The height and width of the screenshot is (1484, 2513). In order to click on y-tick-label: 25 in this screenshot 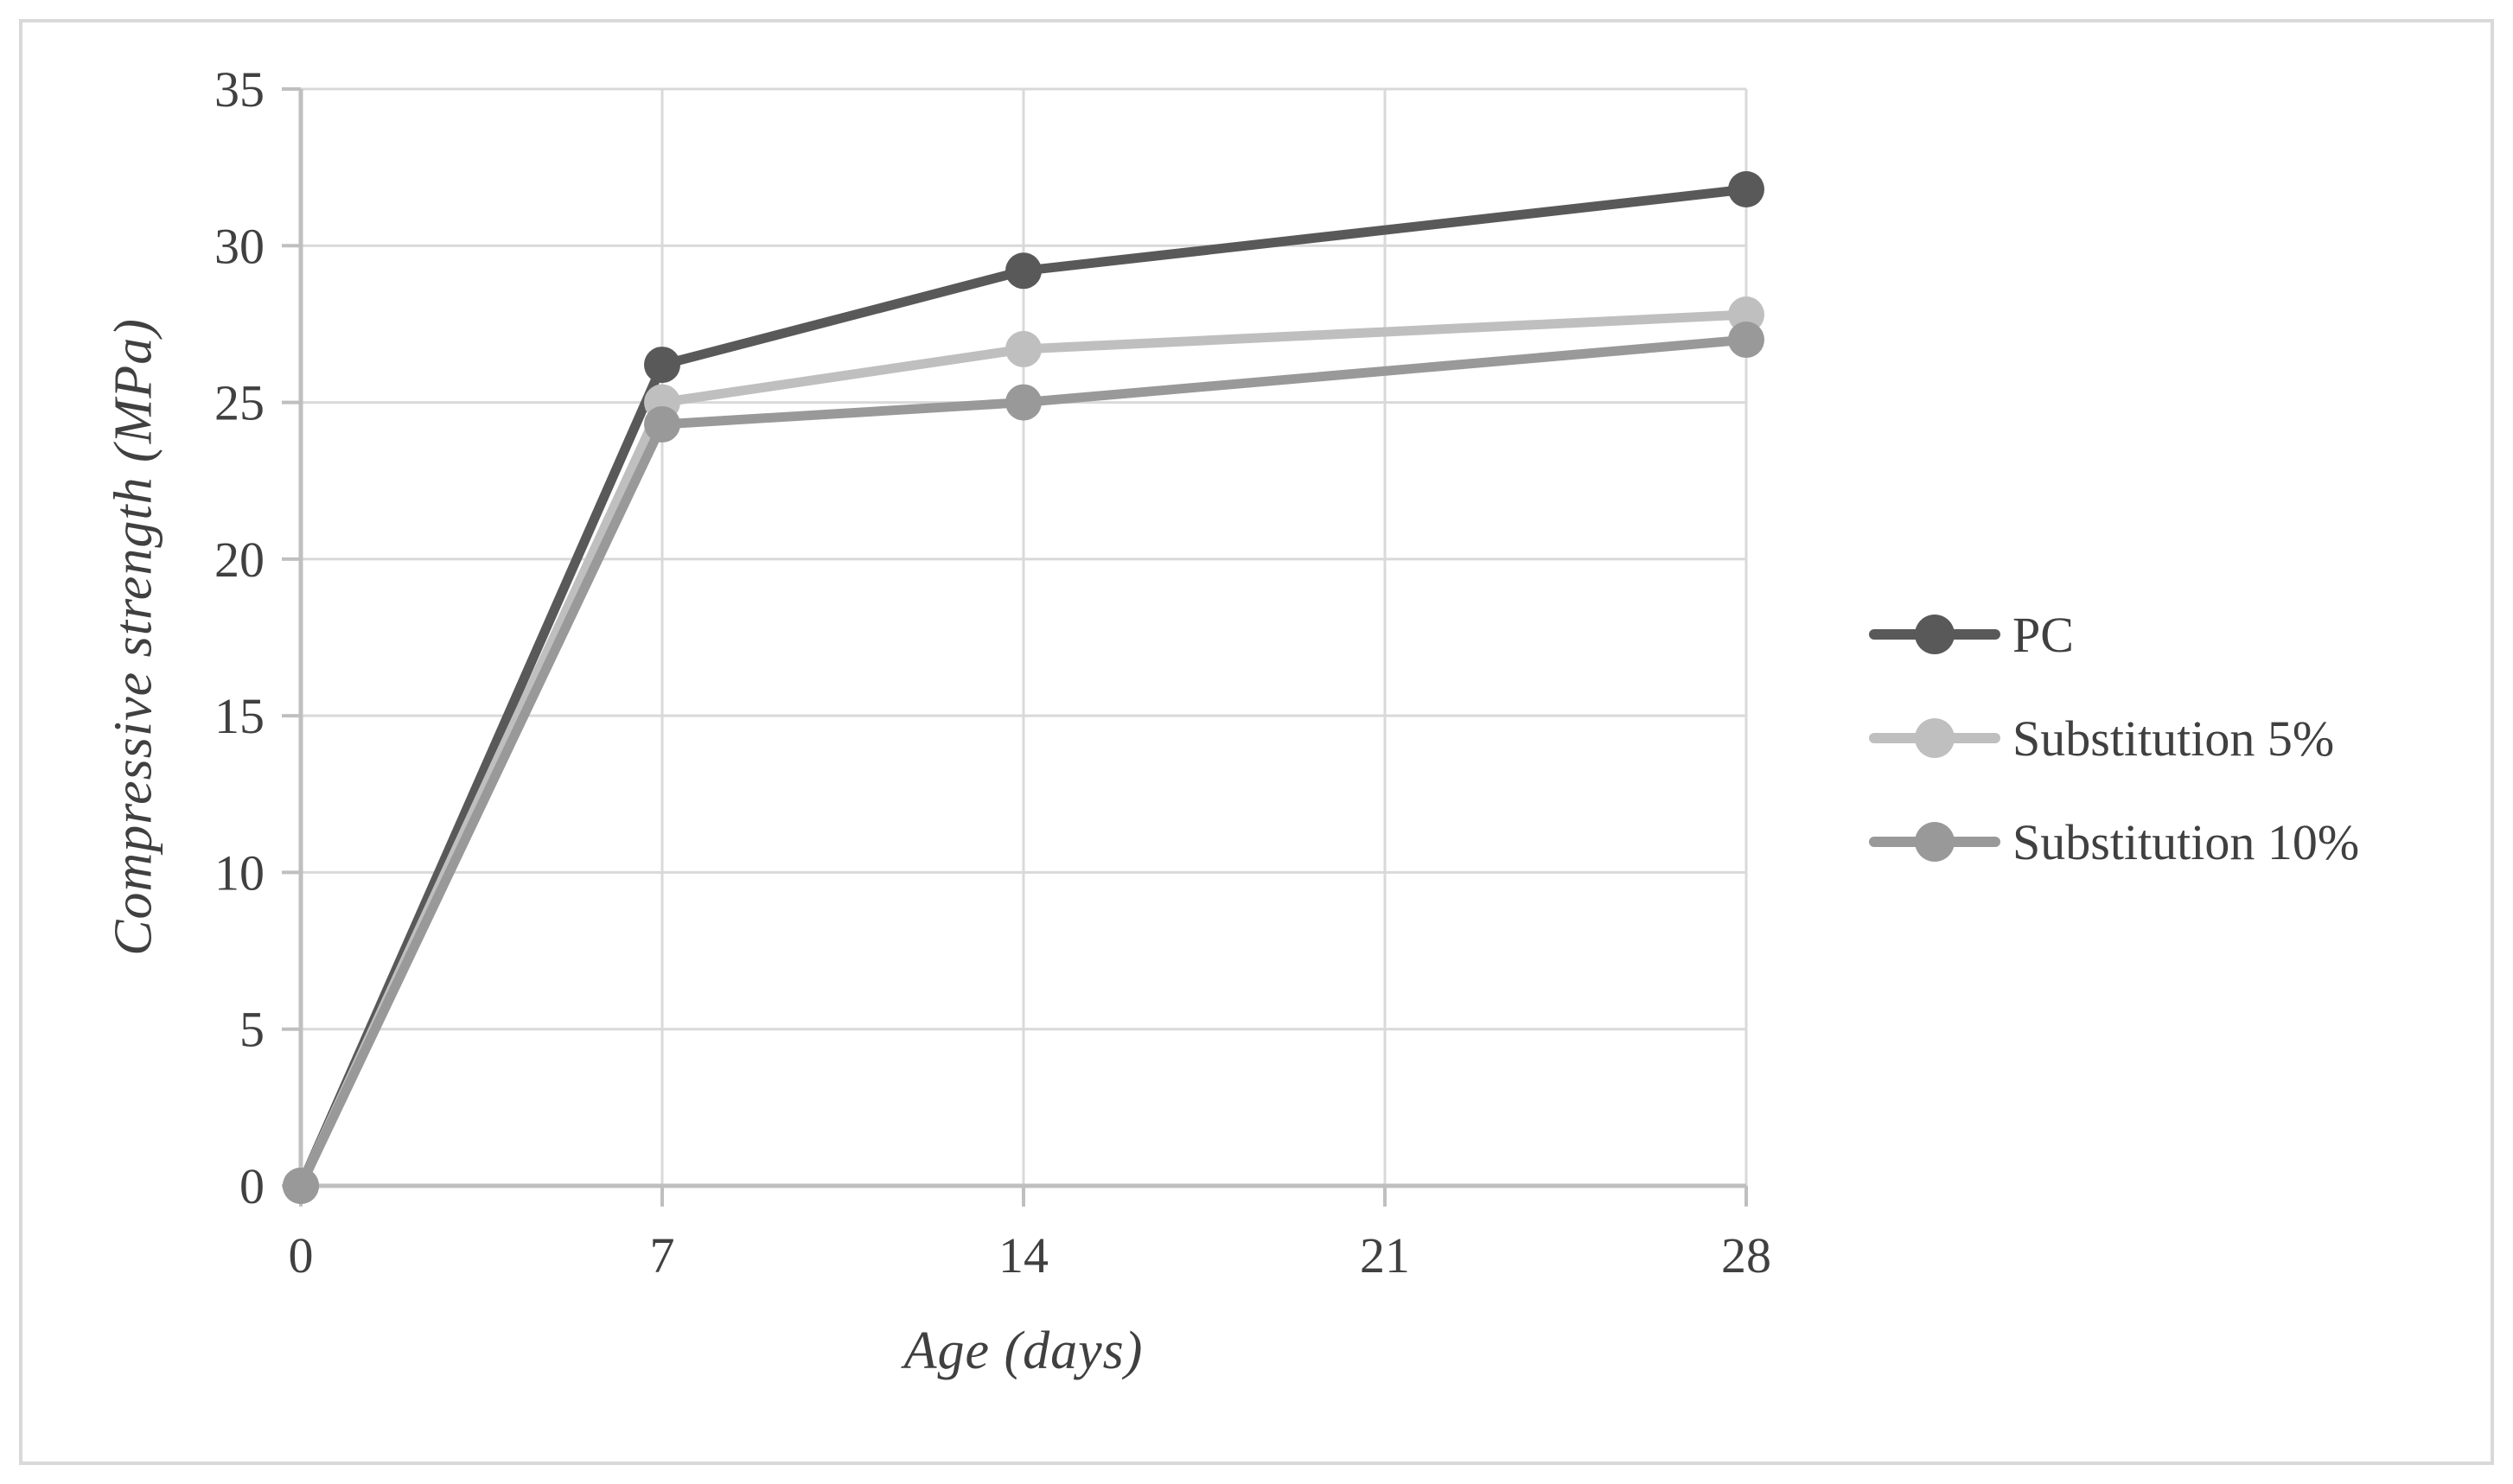, I will do `click(239, 403)`.